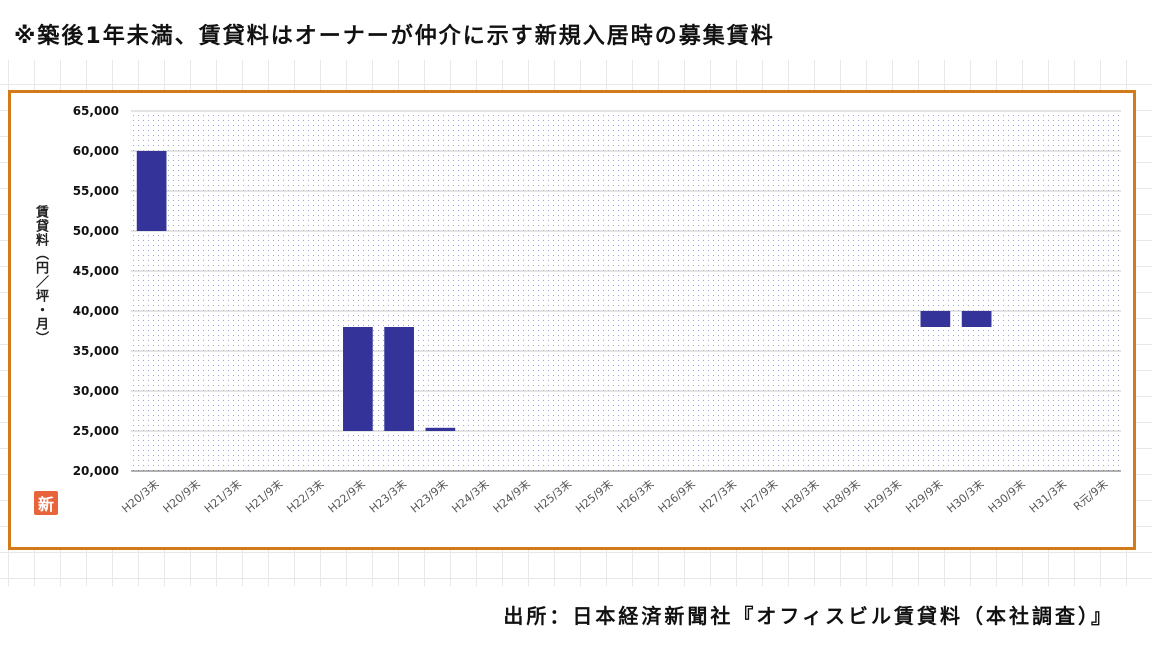 This screenshot has width=1152, height=648. I want to click on y-tick-label: 30,000, so click(96, 391).